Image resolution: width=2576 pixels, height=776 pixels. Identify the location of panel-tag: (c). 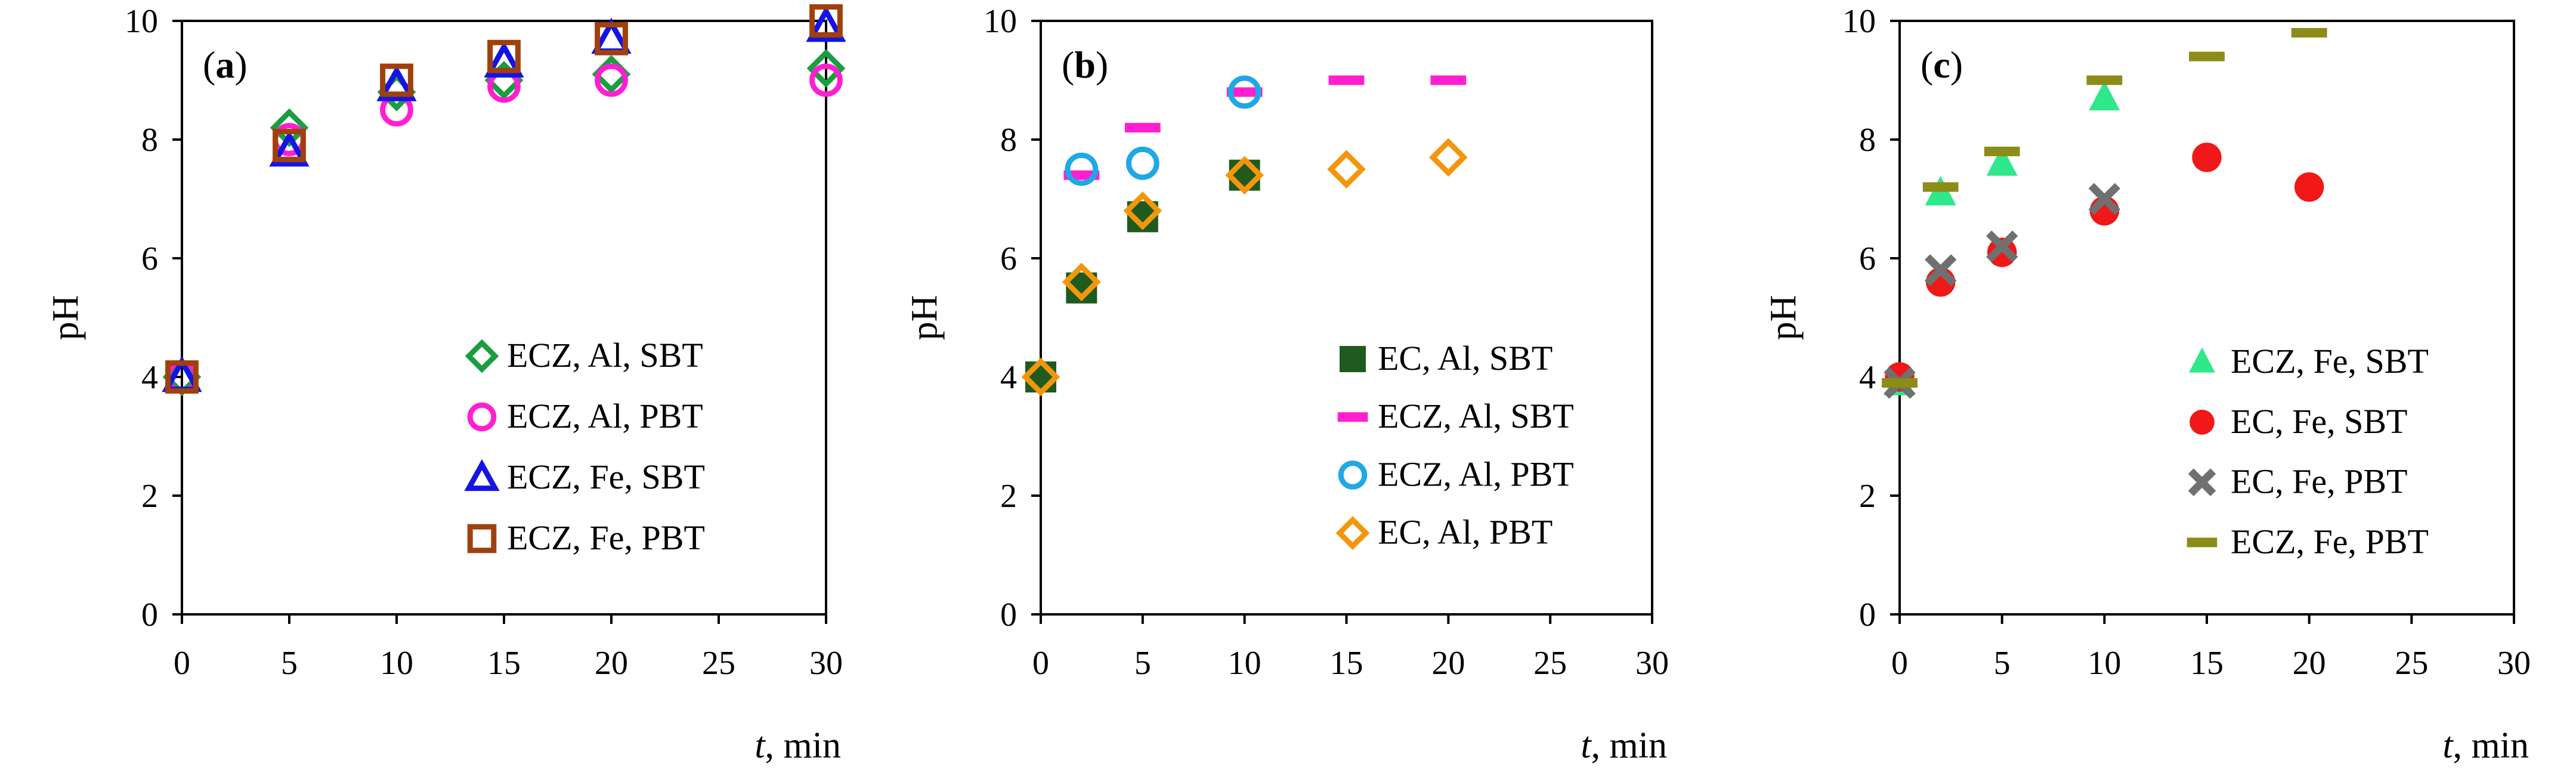
(1942, 65).